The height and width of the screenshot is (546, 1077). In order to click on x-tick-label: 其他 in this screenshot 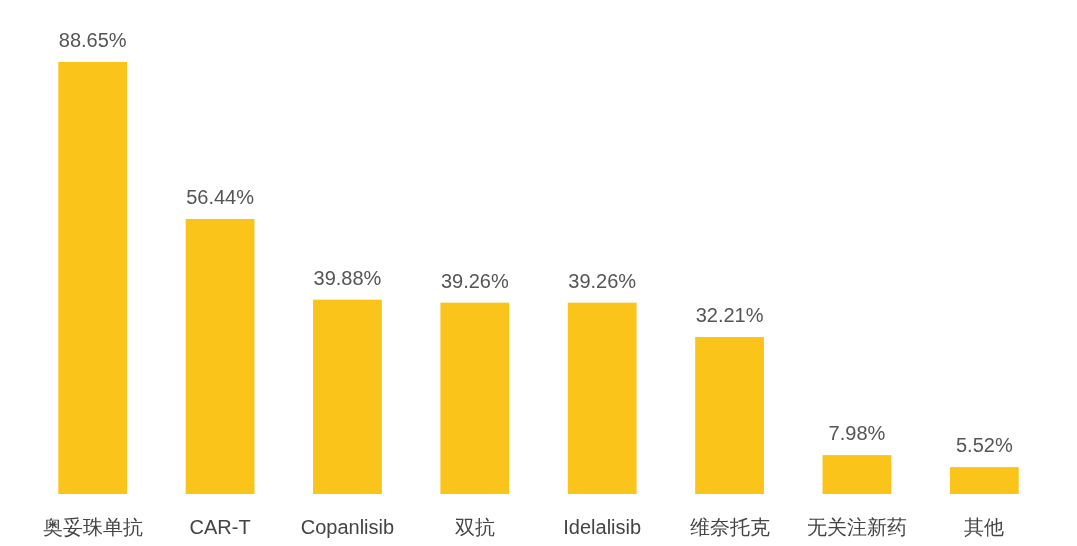, I will do `click(984, 527)`.